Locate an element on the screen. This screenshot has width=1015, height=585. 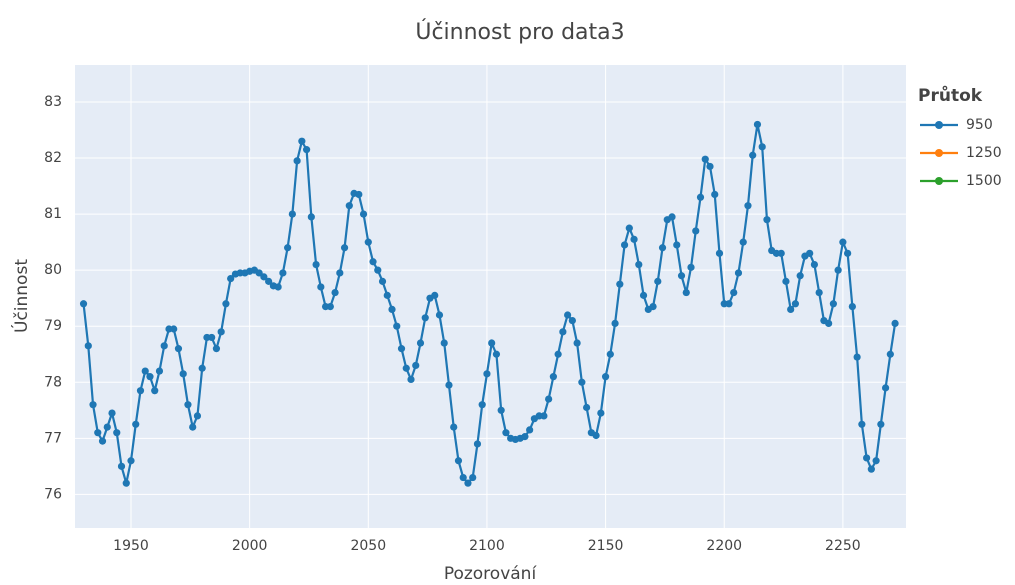
x-tick-label: 2250 is located at coordinates (843, 546).